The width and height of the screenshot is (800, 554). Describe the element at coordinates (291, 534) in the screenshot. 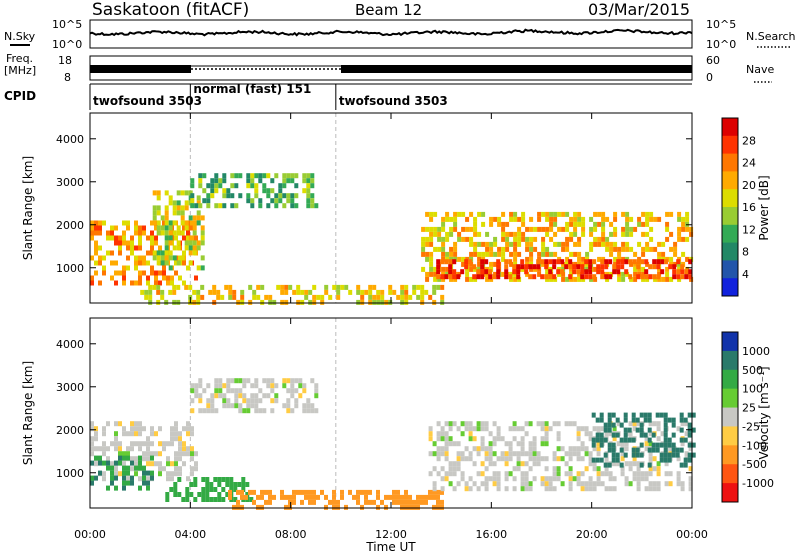

I see `x-tick-label: 08:00` at that location.